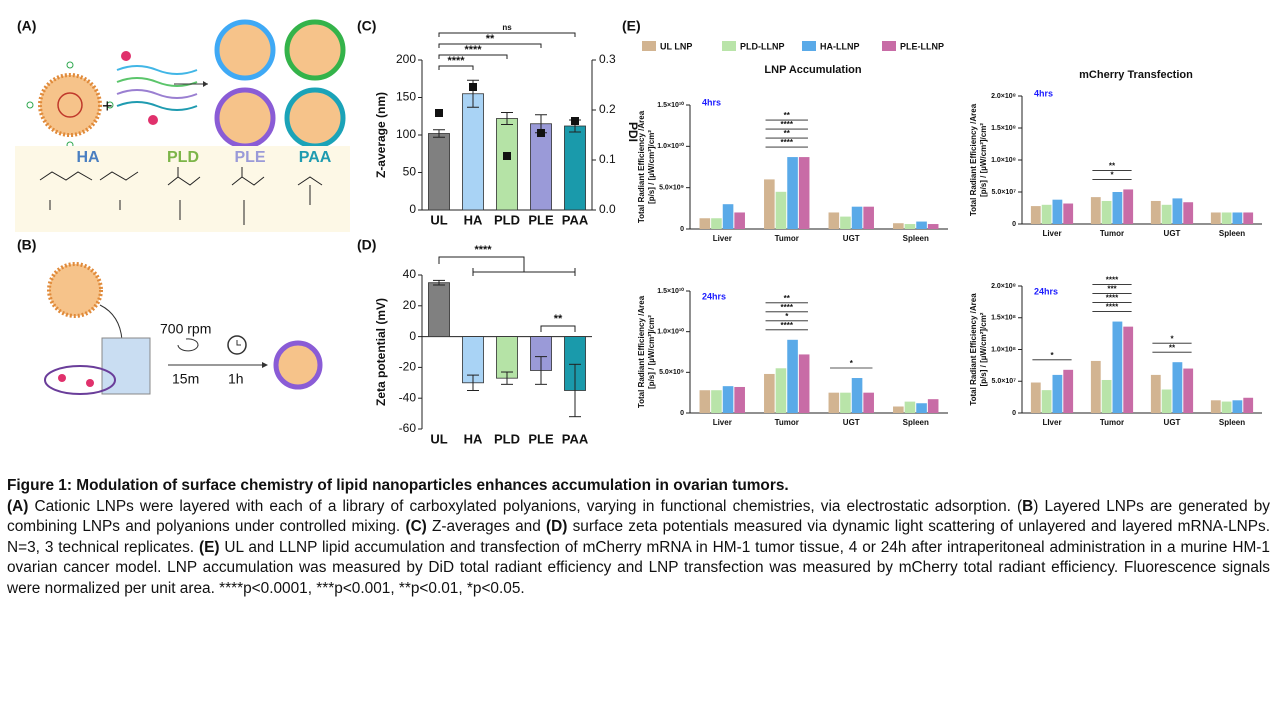  What do you see at coordinates (473, 219) in the screenshot?
I see `x-tick-label: HA` at bounding box center [473, 219].